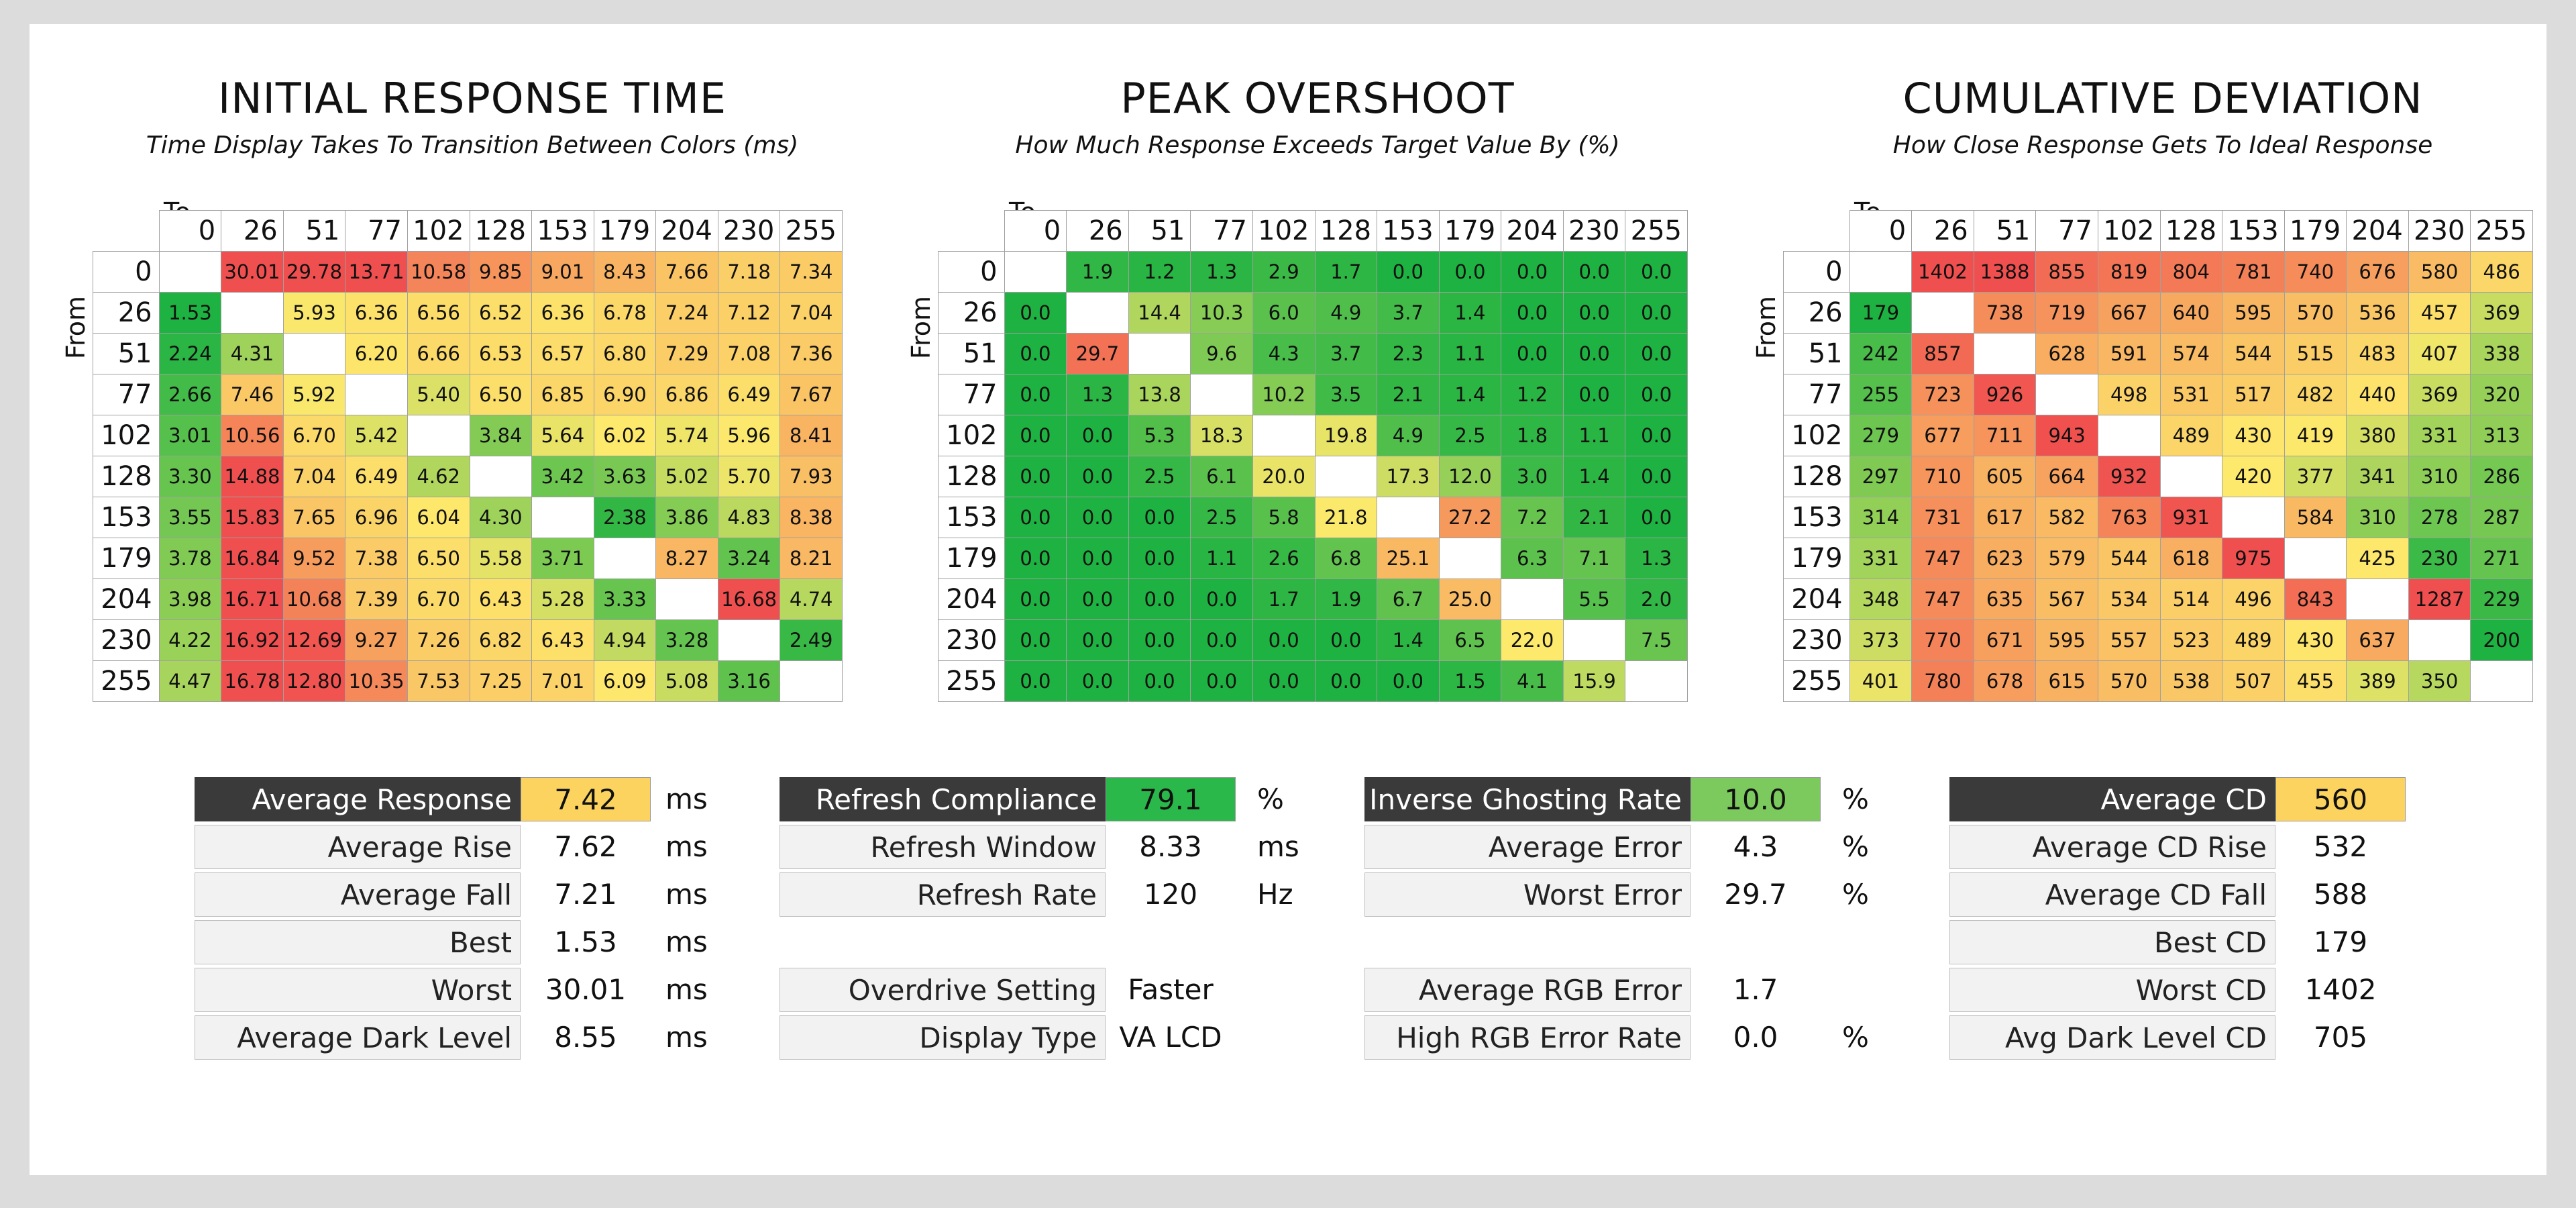 The image size is (2576, 1208). What do you see at coordinates (625, 640) in the screenshot?
I see `heatmap-cell: 4.94` at bounding box center [625, 640].